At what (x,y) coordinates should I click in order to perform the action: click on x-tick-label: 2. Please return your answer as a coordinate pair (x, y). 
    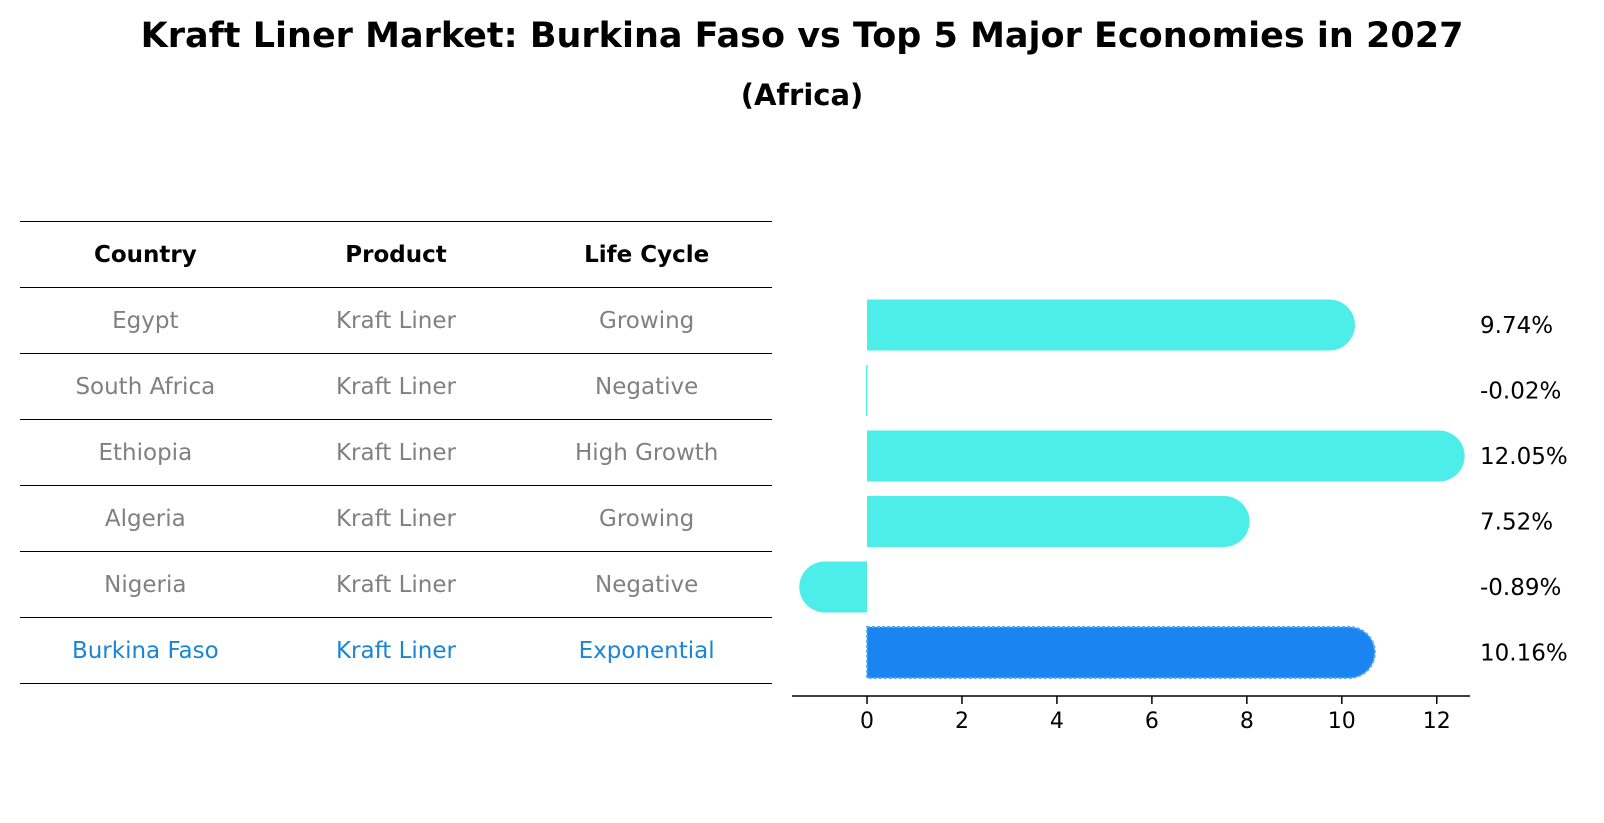
    Looking at the image, I should click on (962, 721).